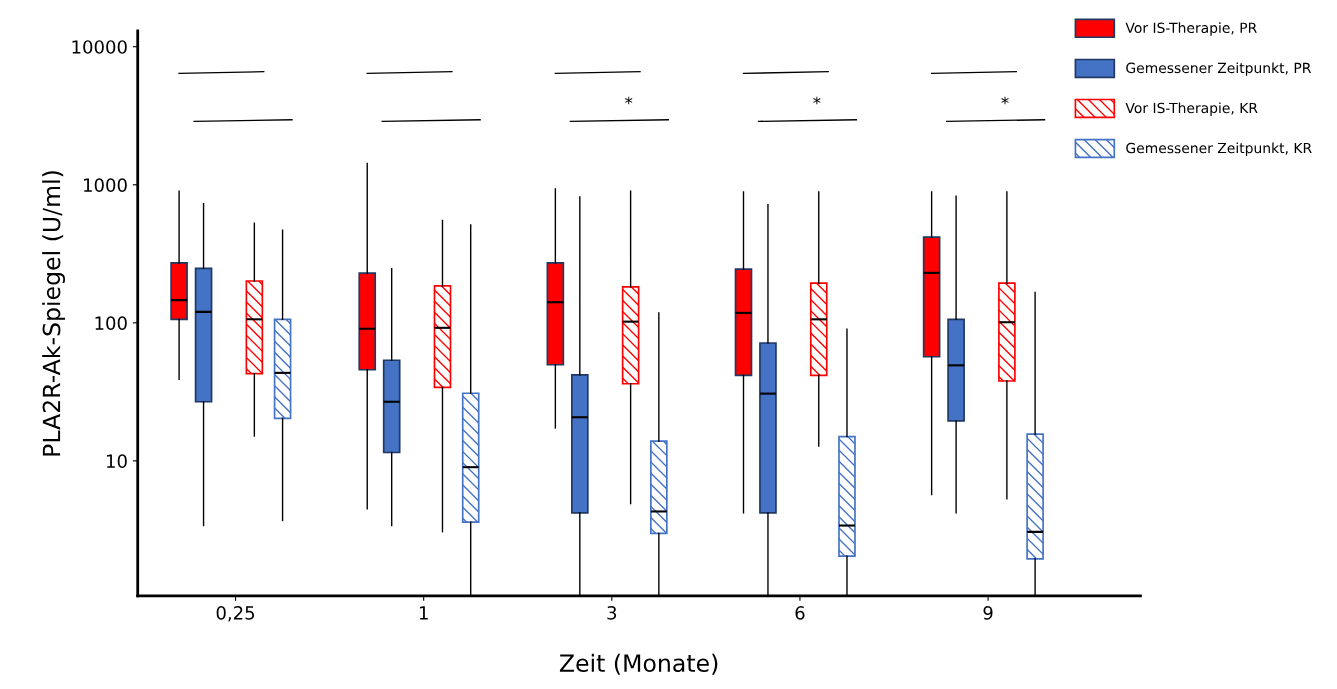  I want to click on y-tick-label: 100, so click(111, 323).